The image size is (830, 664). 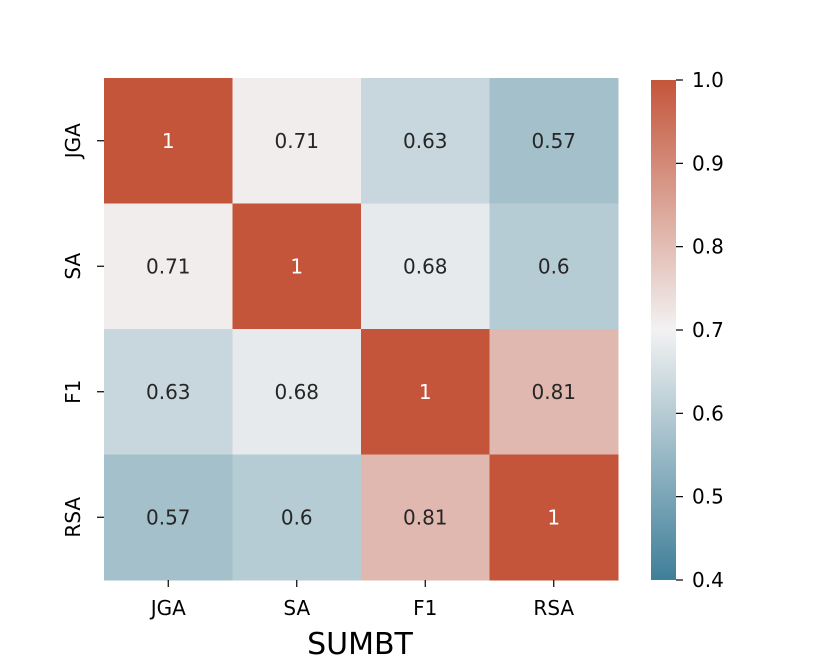 I want to click on colorbar-tick-label: 0.8, so click(x=708, y=247).